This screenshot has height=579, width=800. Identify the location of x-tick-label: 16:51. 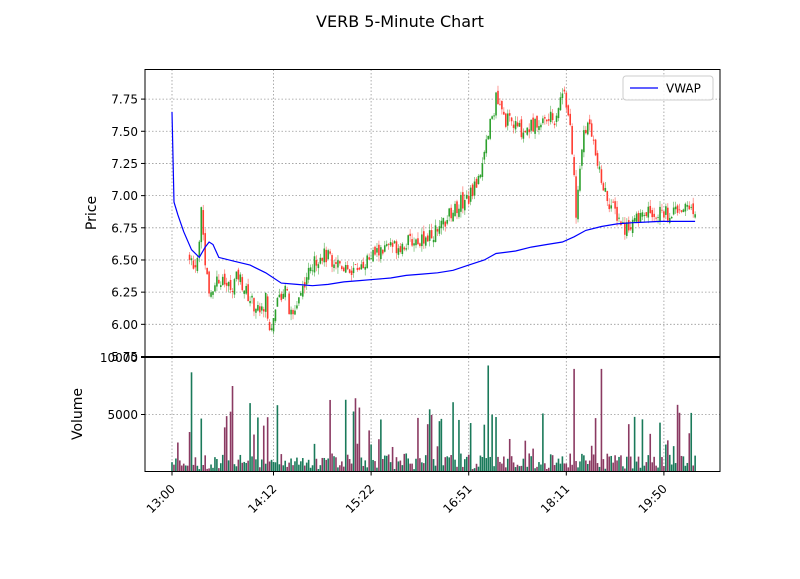
(457, 499).